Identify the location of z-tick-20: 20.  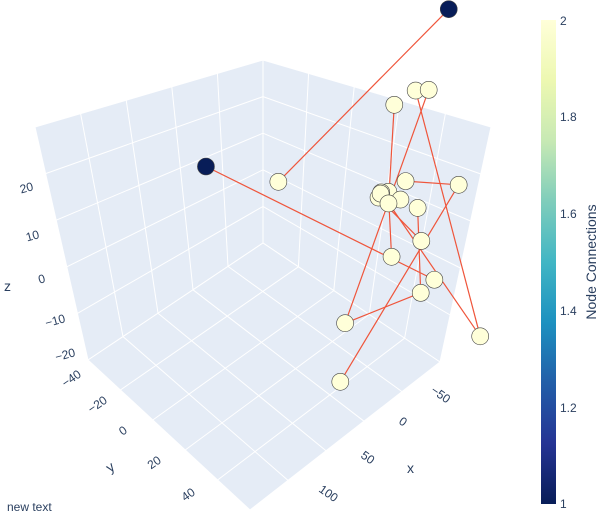
(26, 187).